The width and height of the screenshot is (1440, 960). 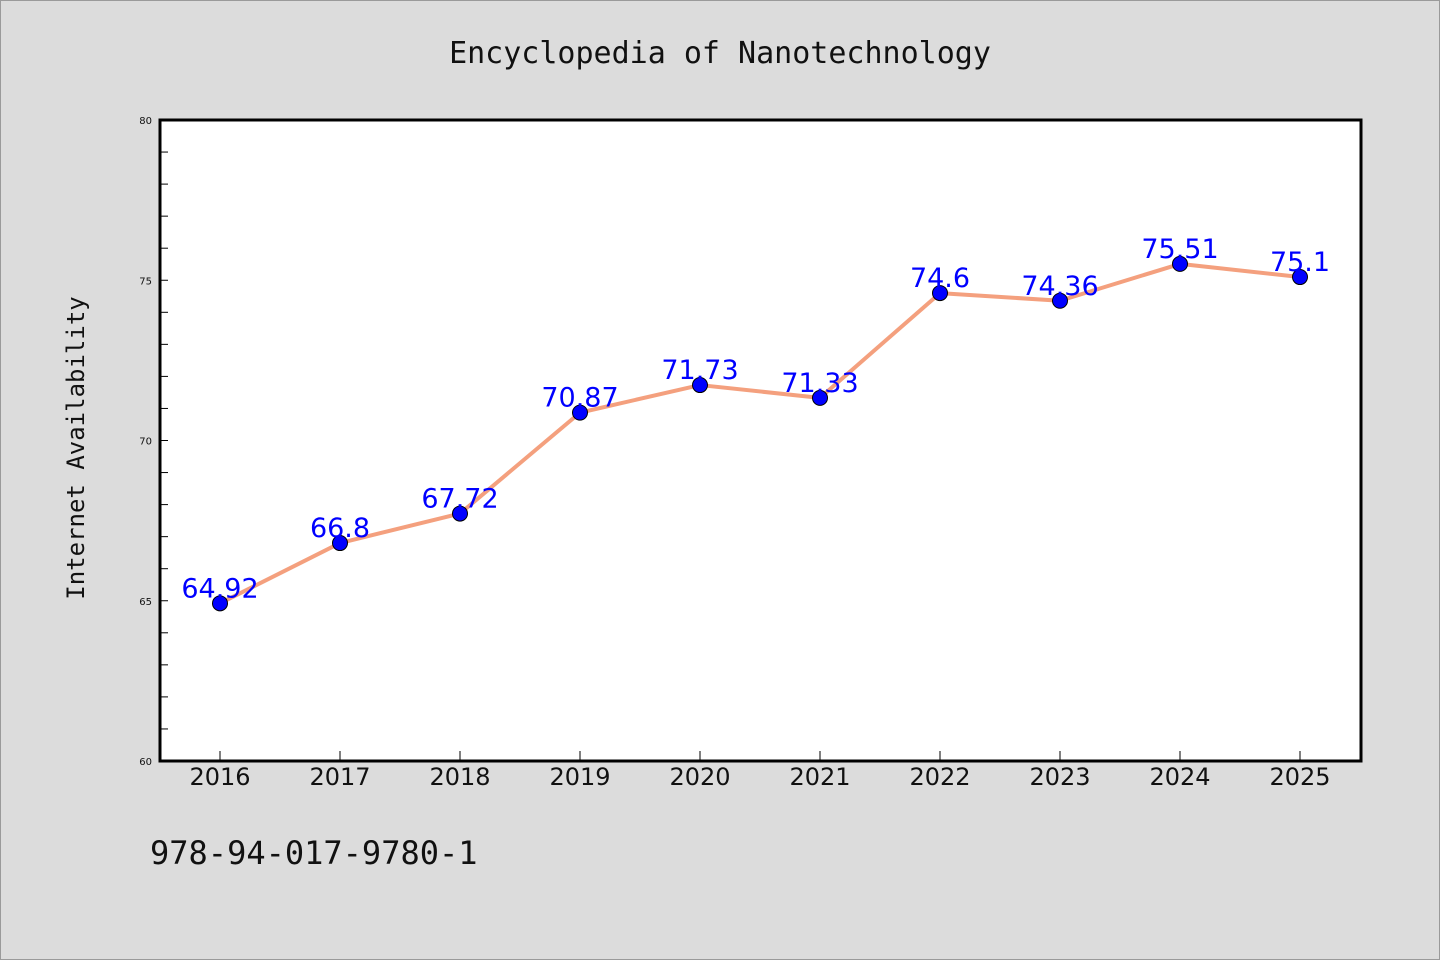 What do you see at coordinates (720, 53) in the screenshot?
I see `chart-title: Encyclopedia of Nanotechnology` at bounding box center [720, 53].